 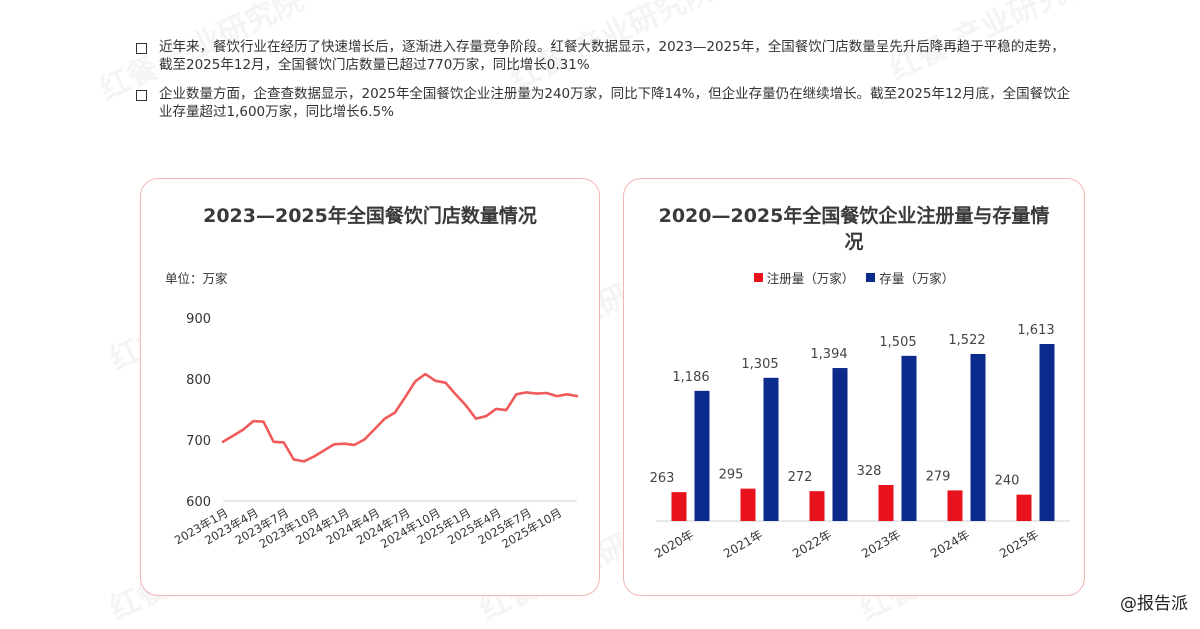 What do you see at coordinates (196, 278) in the screenshot?
I see `unit-label: 单位：万家` at bounding box center [196, 278].